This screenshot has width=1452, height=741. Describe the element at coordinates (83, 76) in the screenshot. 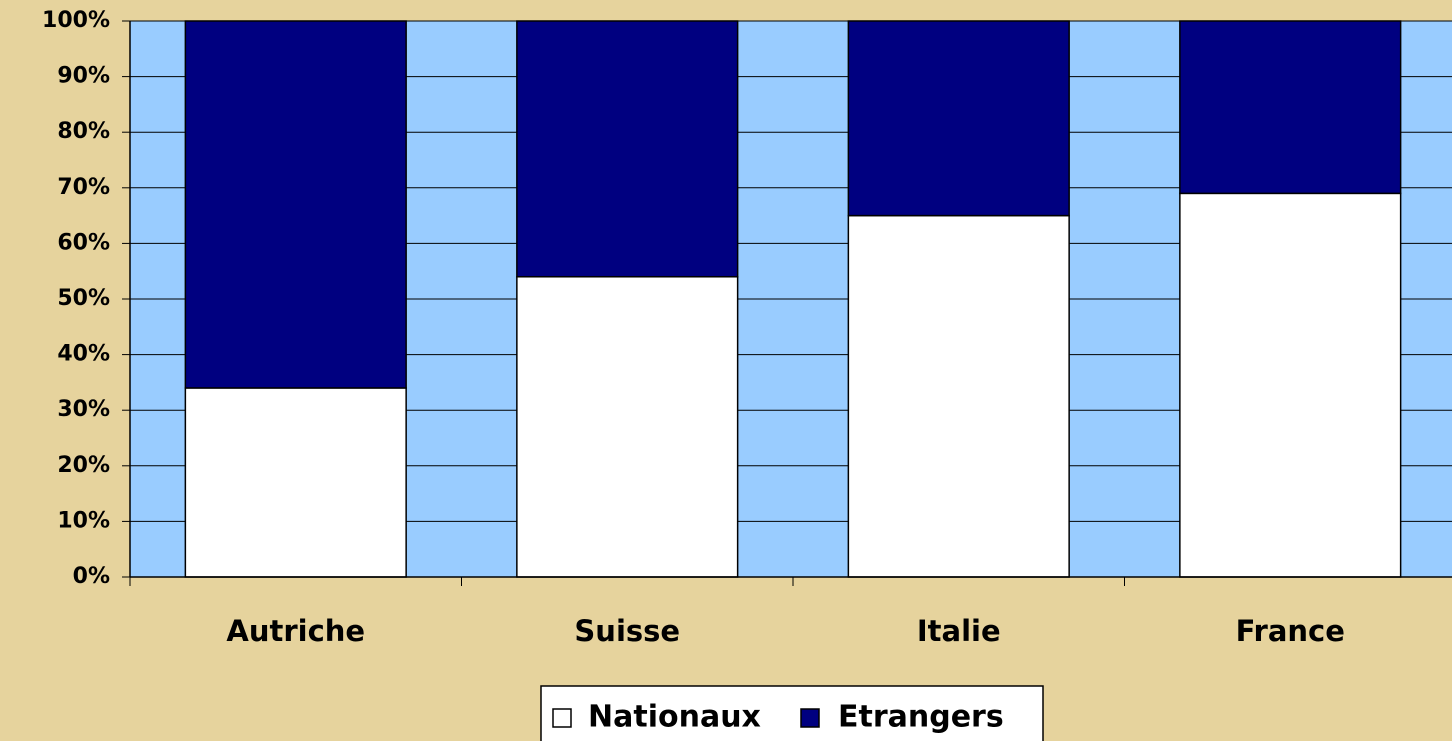

I see `y-tick-label: 90%` at that location.